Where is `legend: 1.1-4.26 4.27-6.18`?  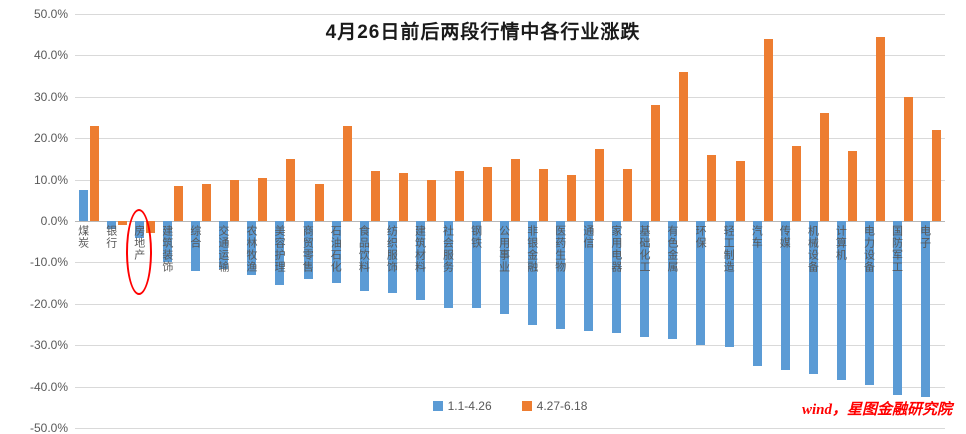
legend: 1.1-4.26 4.27-6.18 is located at coordinates (510, 406).